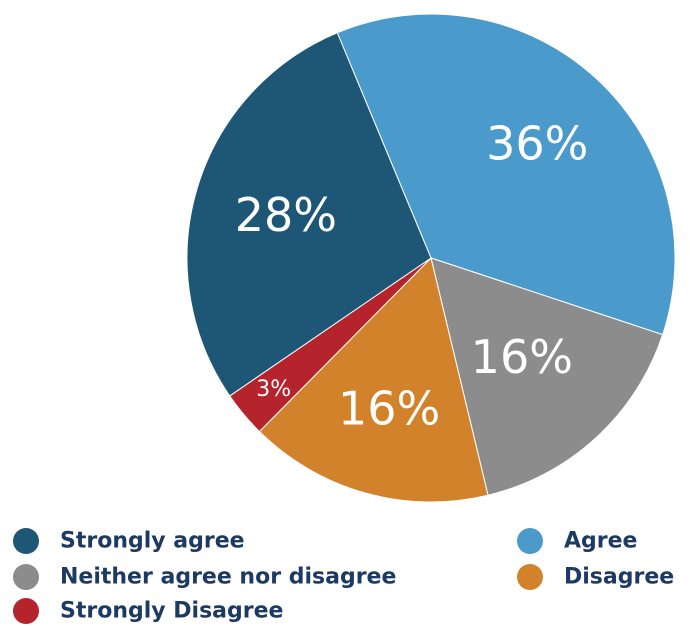  I want to click on legend-label: Strongly agree, so click(152, 541).